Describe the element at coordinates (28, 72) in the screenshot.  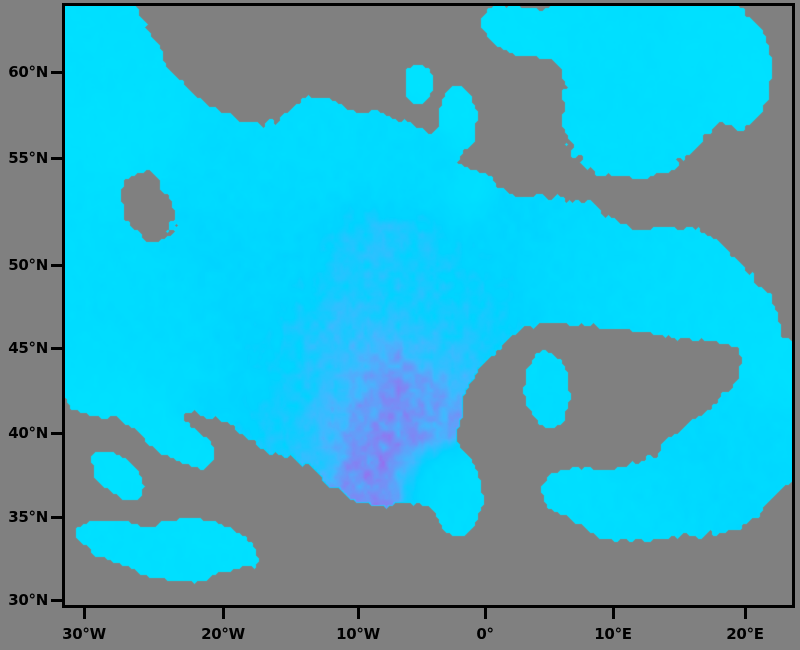
I see `latitude-tick-label: 60°N` at that location.